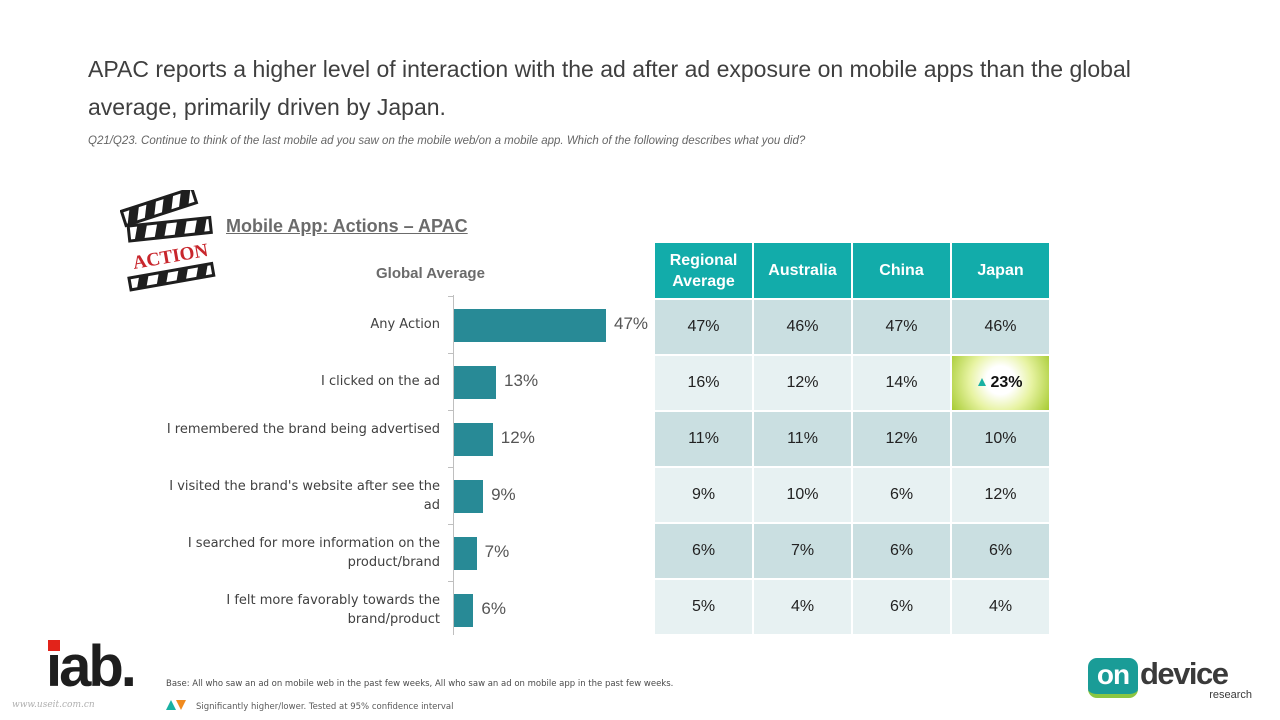  I want to click on table-cell: 5%, so click(704, 608).